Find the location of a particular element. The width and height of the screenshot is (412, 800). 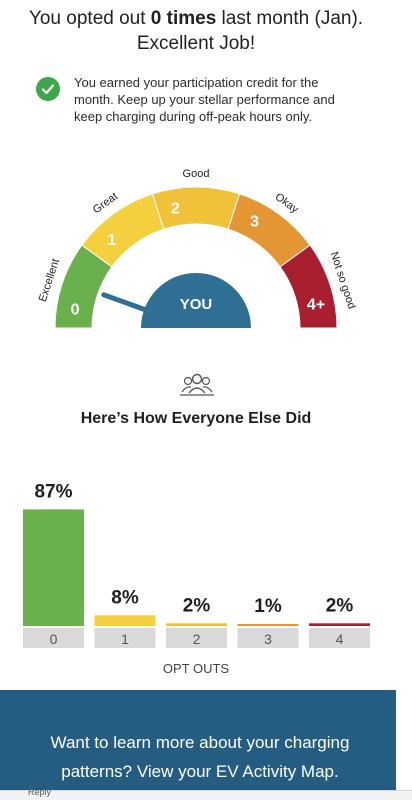

category-label-3: 3 is located at coordinates (268, 639).